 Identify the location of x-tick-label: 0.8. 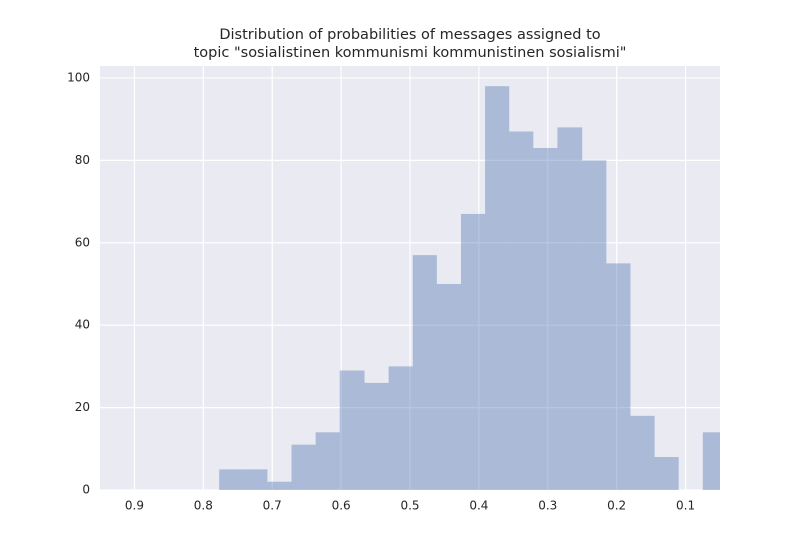
(203, 506).